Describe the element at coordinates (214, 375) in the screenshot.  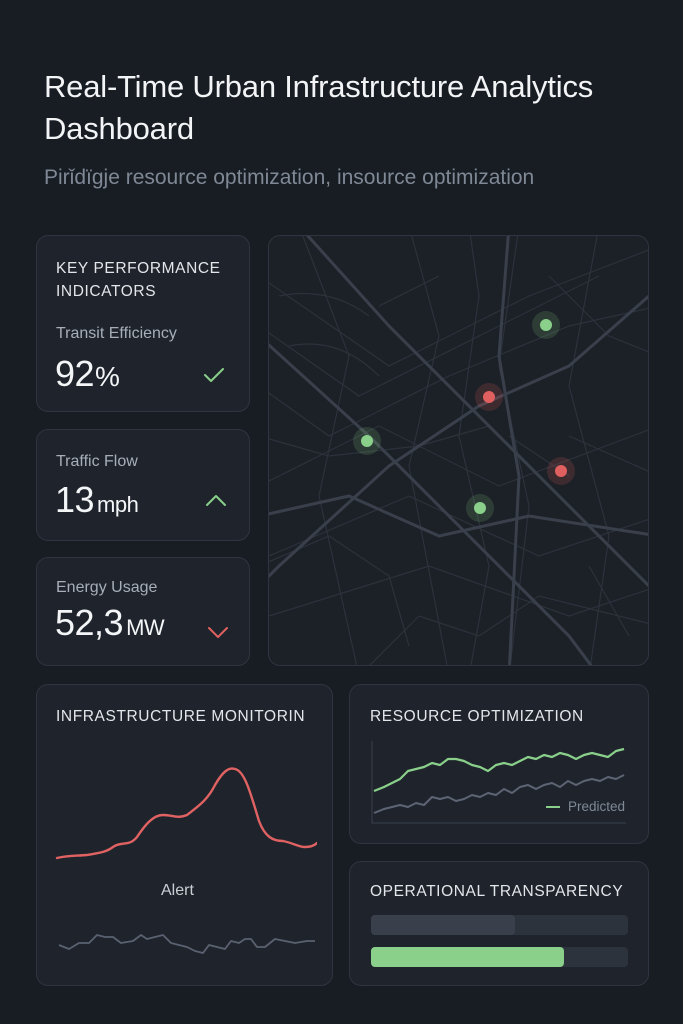
I see `check-icon` at that location.